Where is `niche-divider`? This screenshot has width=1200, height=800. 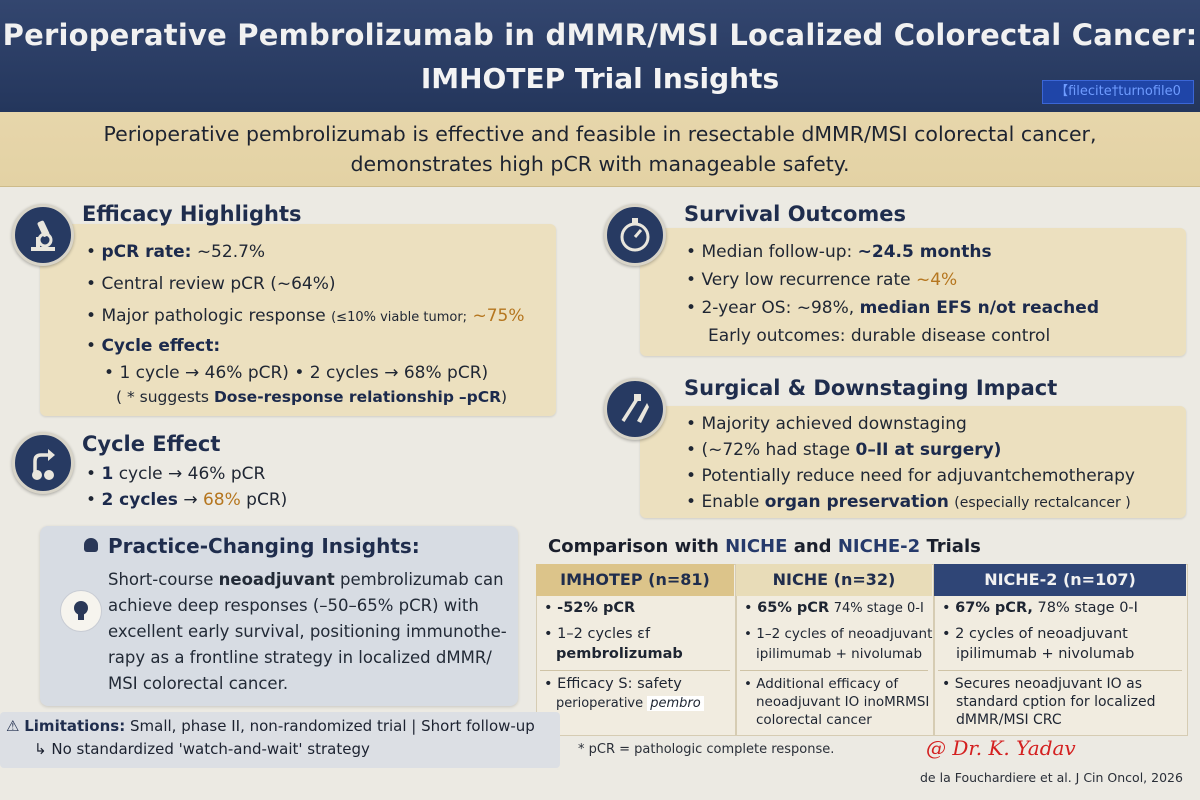 niche-divider is located at coordinates (834, 670).